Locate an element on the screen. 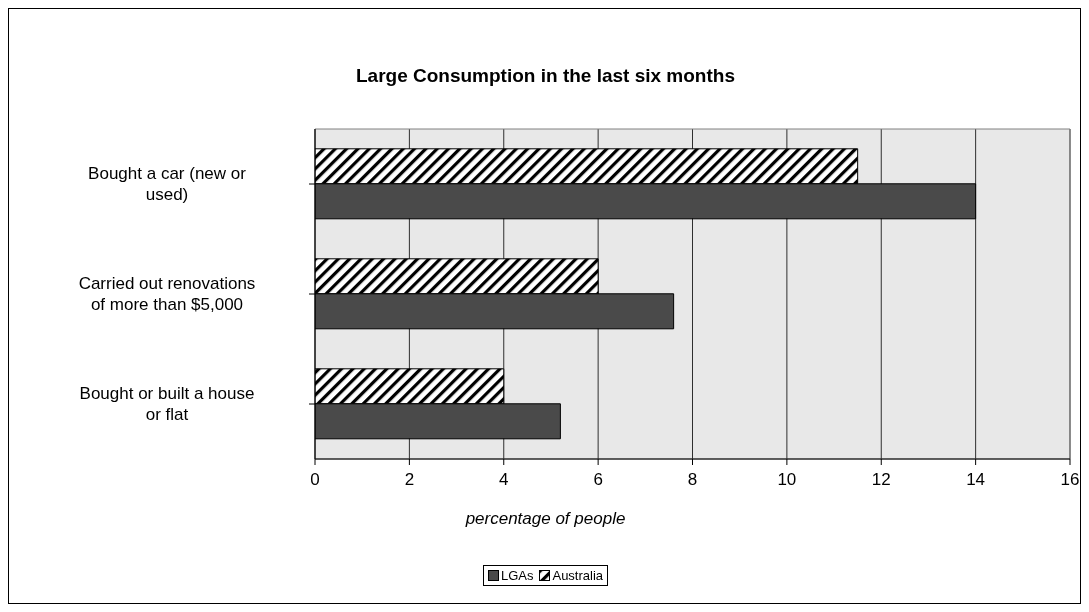  x-tick-label: 2 is located at coordinates (409, 480).